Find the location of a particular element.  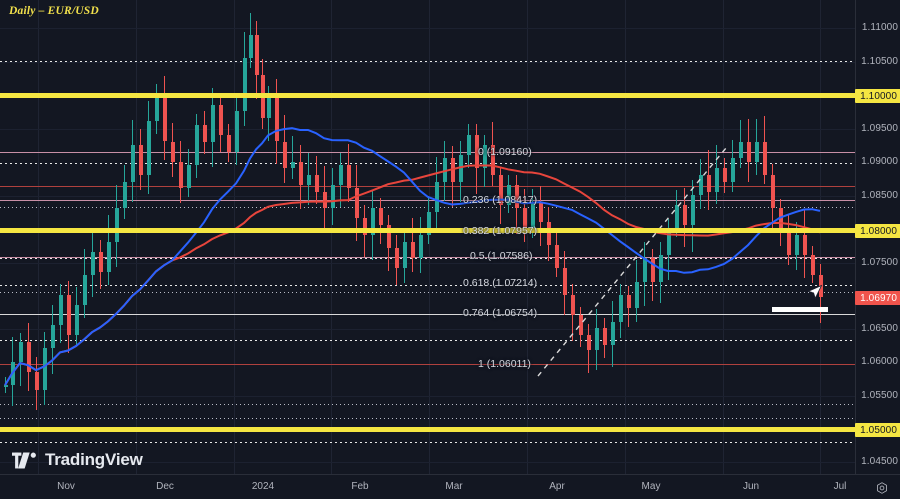

price-axis-tick: 1.06500 is located at coordinates (879, 328).